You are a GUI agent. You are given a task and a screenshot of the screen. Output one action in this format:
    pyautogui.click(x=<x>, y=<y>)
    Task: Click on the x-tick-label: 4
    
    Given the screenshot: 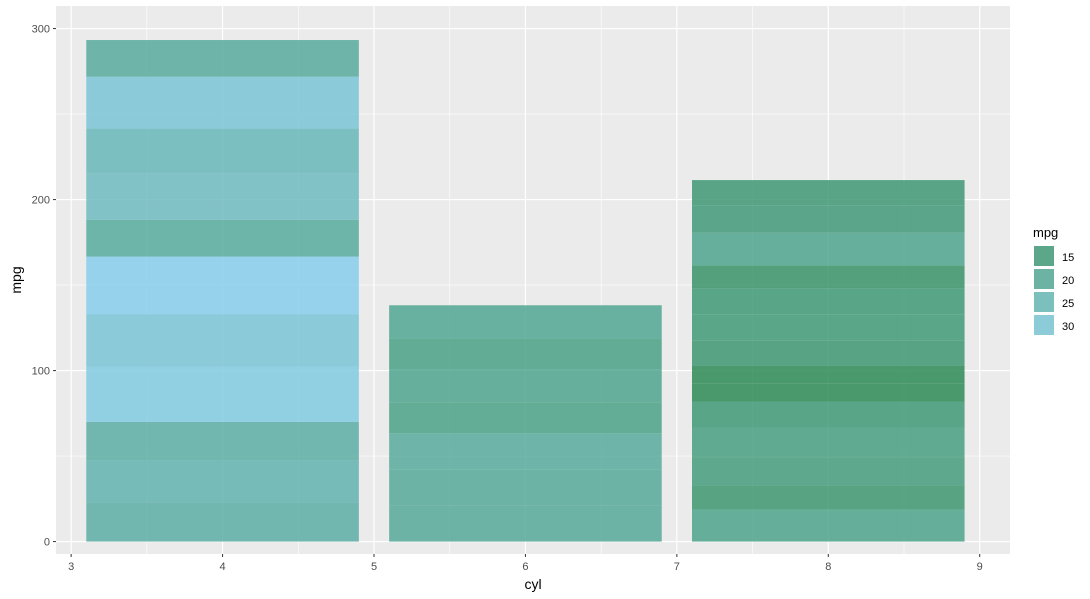 What is the action you would take?
    pyautogui.click(x=223, y=567)
    